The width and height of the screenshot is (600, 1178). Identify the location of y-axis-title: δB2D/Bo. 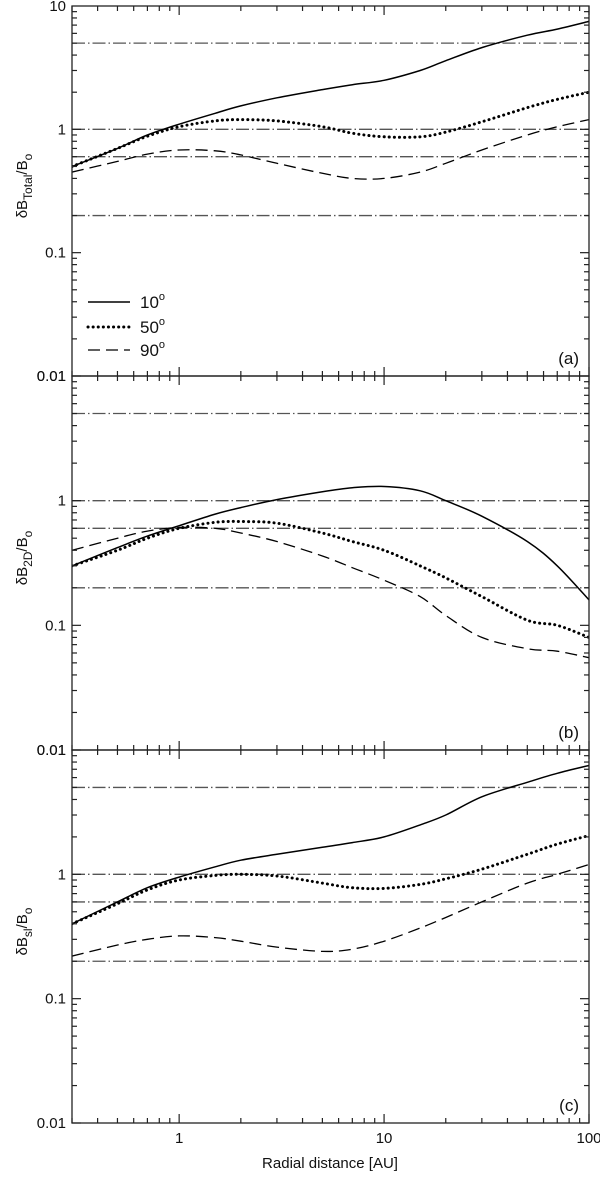
(24, 557).